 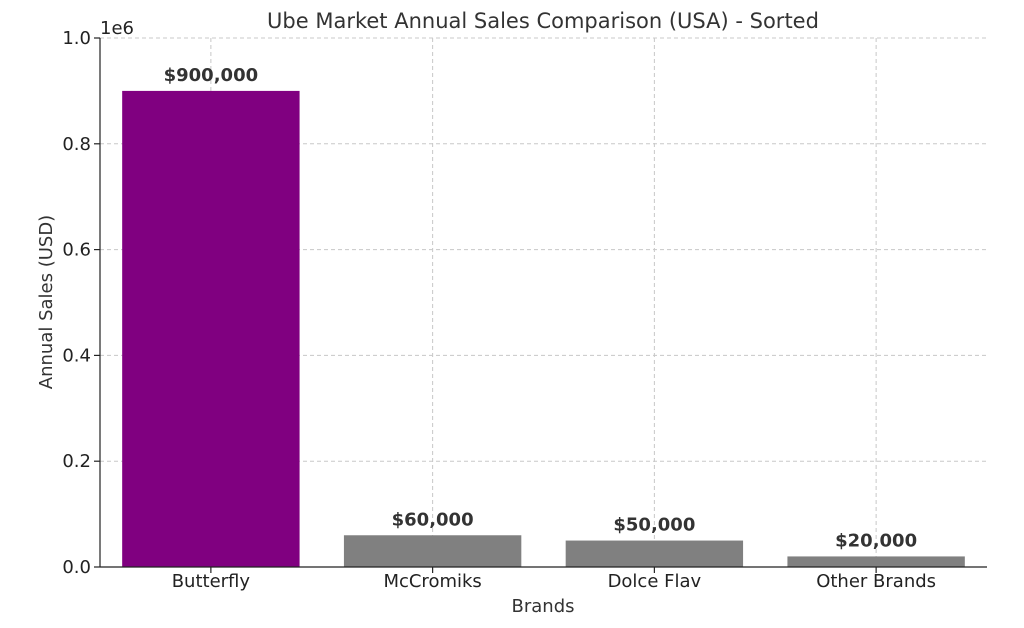 I want to click on bar-value-label: $60,000, so click(x=433, y=519).